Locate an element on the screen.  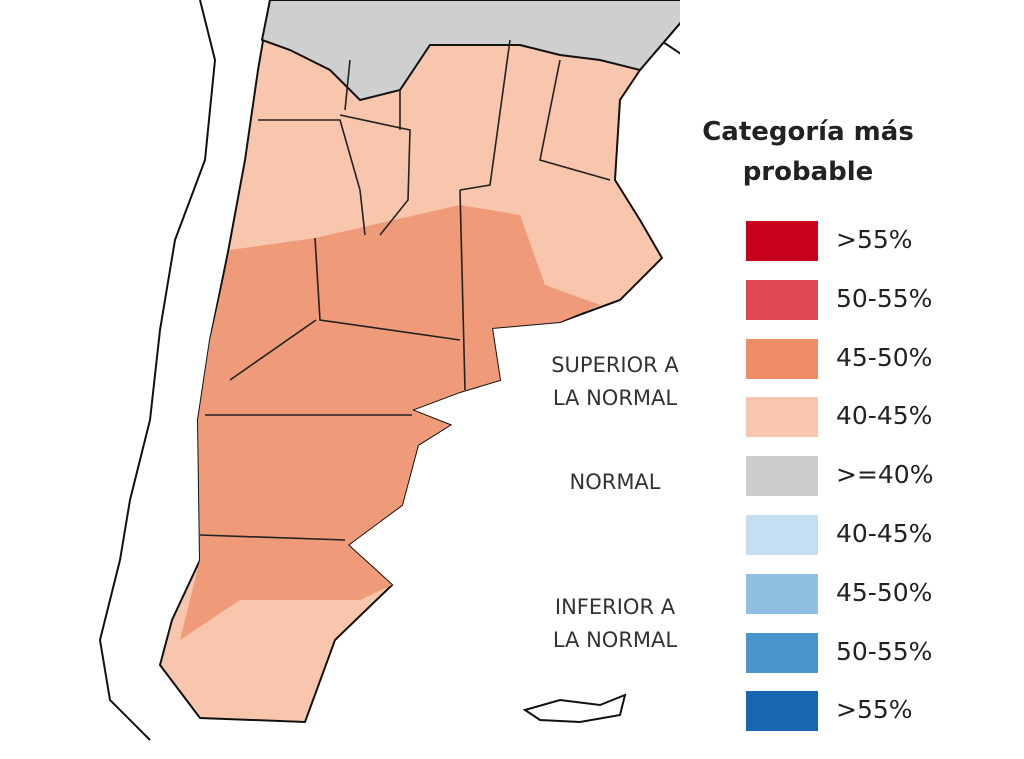
legend-title-line: Categoría más is located at coordinates (808, 132).